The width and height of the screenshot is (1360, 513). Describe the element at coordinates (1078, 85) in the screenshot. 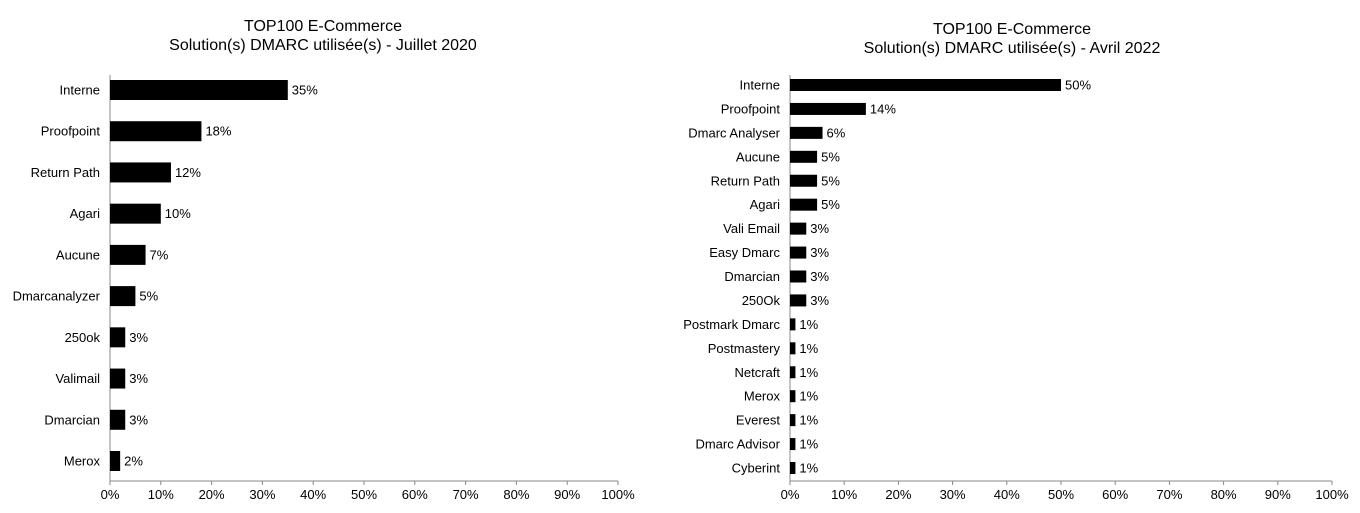

I see `data-label: 50%` at that location.